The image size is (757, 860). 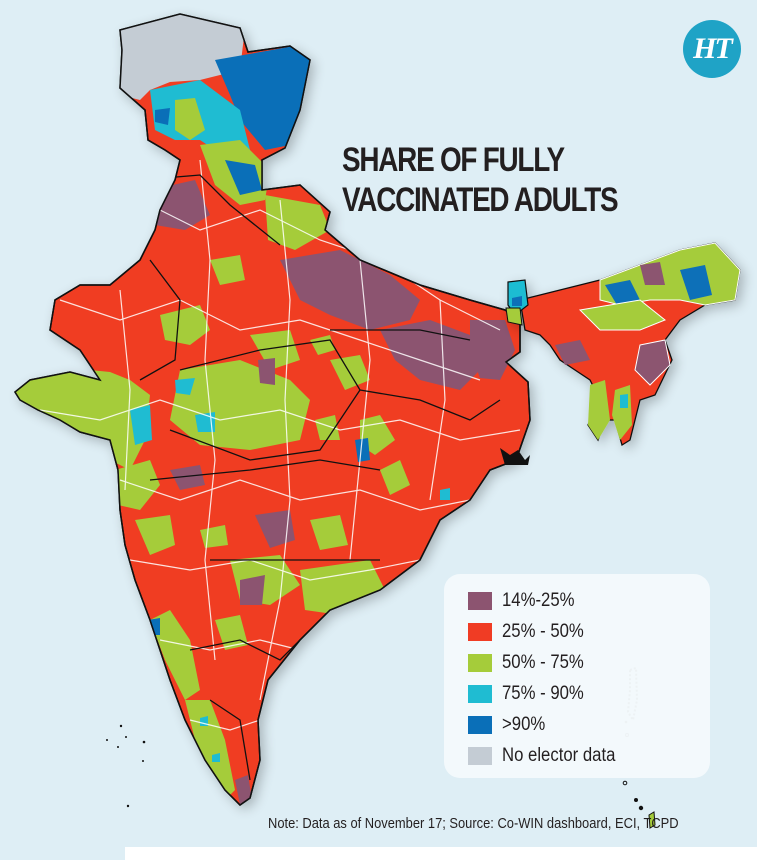 I want to click on legend-item-25-50: 25% - 50%, so click(x=531, y=632).